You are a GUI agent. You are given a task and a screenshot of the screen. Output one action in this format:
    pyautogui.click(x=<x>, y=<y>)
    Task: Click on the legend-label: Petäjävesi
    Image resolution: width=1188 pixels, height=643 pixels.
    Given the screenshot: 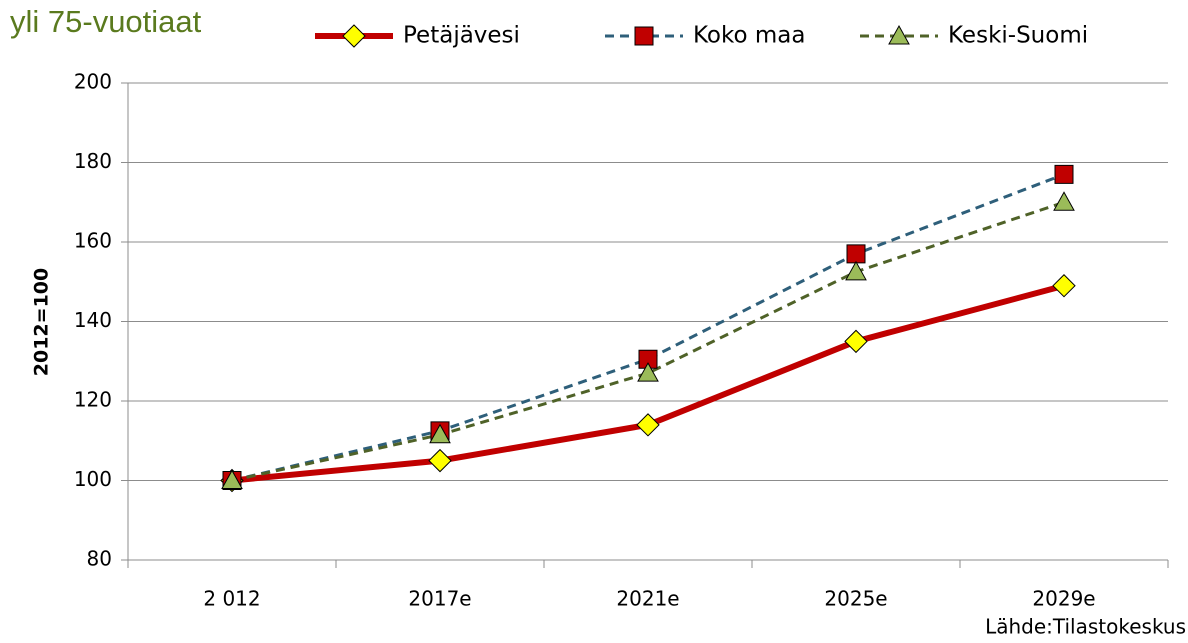 What is the action you would take?
    pyautogui.click(x=461, y=36)
    